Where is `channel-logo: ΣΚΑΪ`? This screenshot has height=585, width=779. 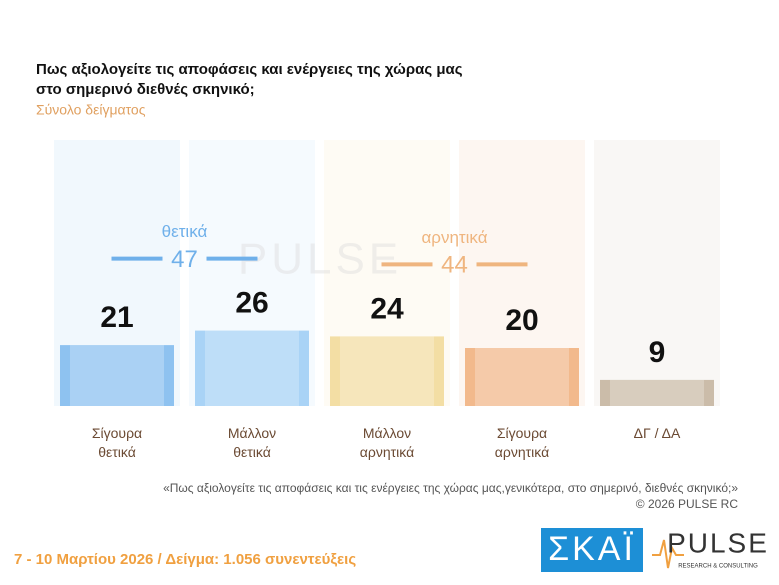 channel-logo: ΣΚΑΪ is located at coordinates (592, 549).